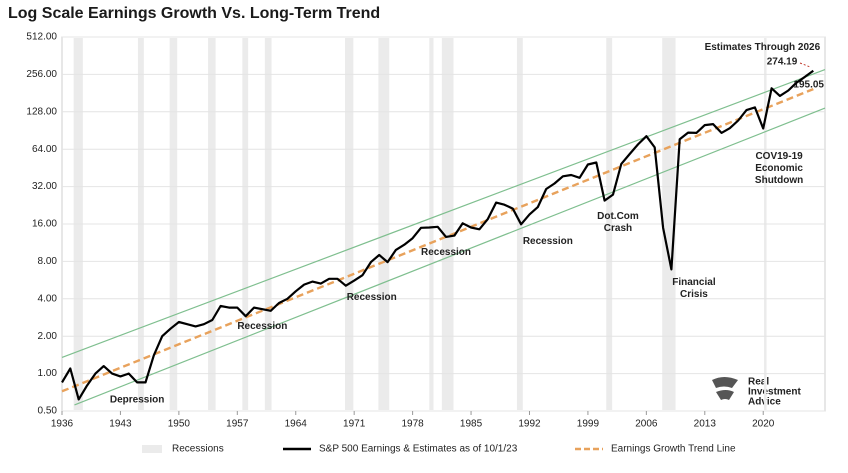 The width and height of the screenshot is (848, 473). What do you see at coordinates (808, 85) in the screenshot?
I see `end-label: 195.05` at bounding box center [808, 85].